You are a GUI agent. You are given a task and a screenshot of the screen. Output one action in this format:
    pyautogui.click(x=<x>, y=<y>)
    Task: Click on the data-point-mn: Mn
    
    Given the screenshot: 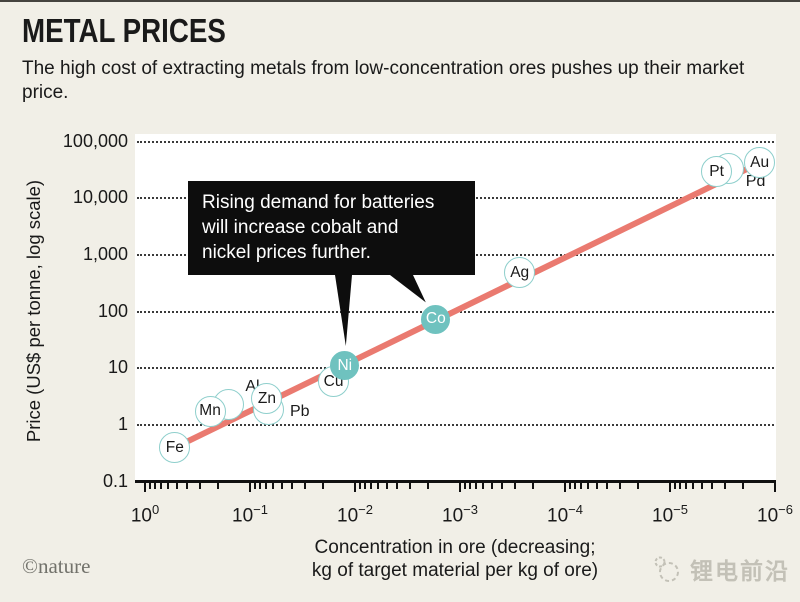 What is the action you would take?
    pyautogui.click(x=210, y=411)
    